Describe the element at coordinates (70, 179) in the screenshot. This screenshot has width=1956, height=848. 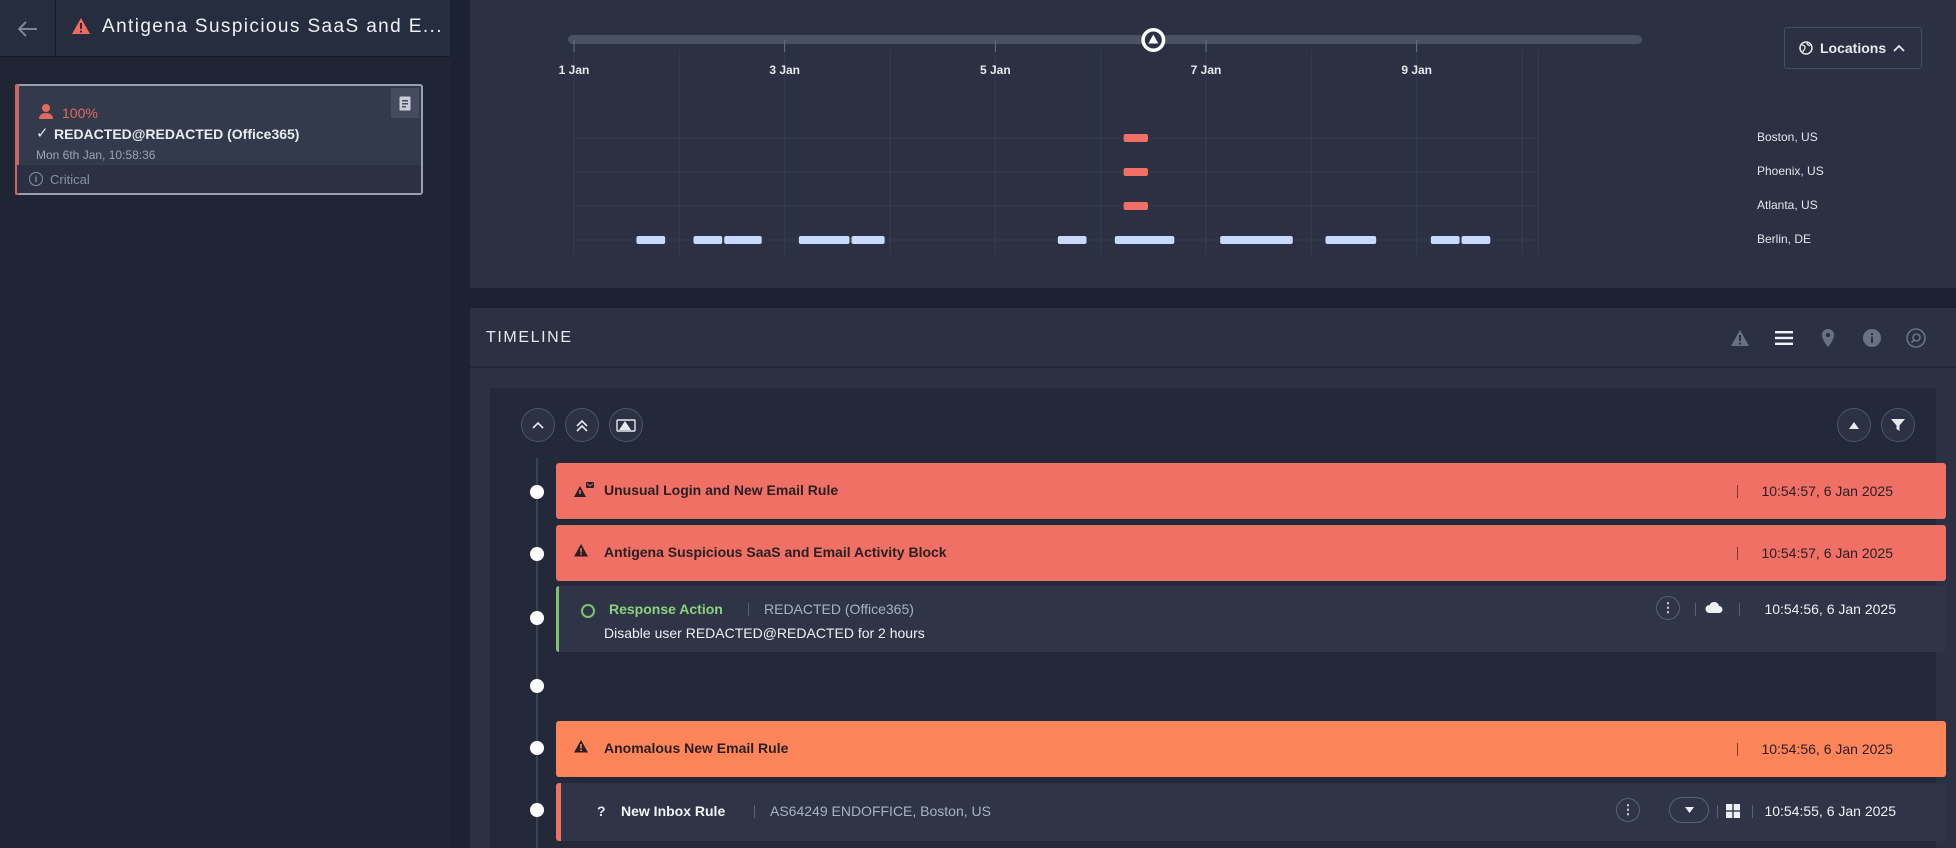
I see `severity-label: Critical` at that location.